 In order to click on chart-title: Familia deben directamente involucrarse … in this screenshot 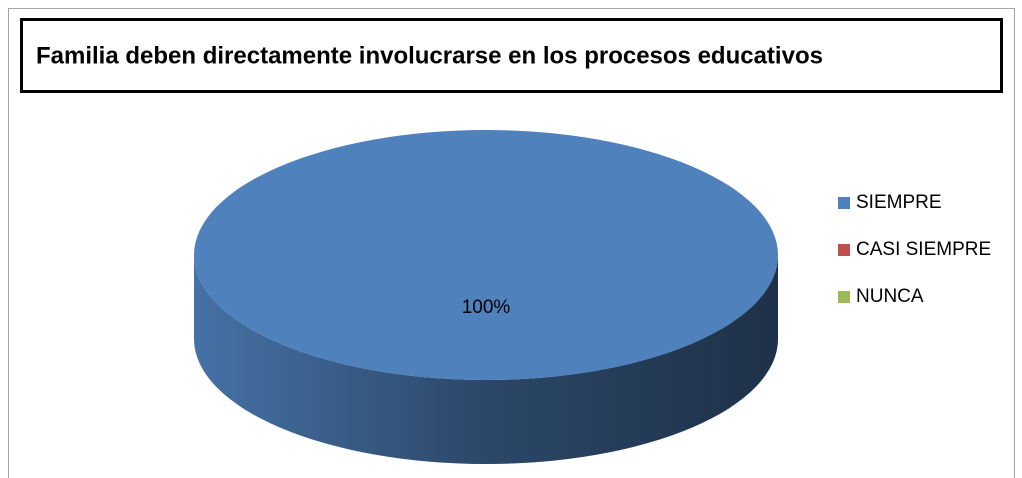, I will do `click(429, 55)`.